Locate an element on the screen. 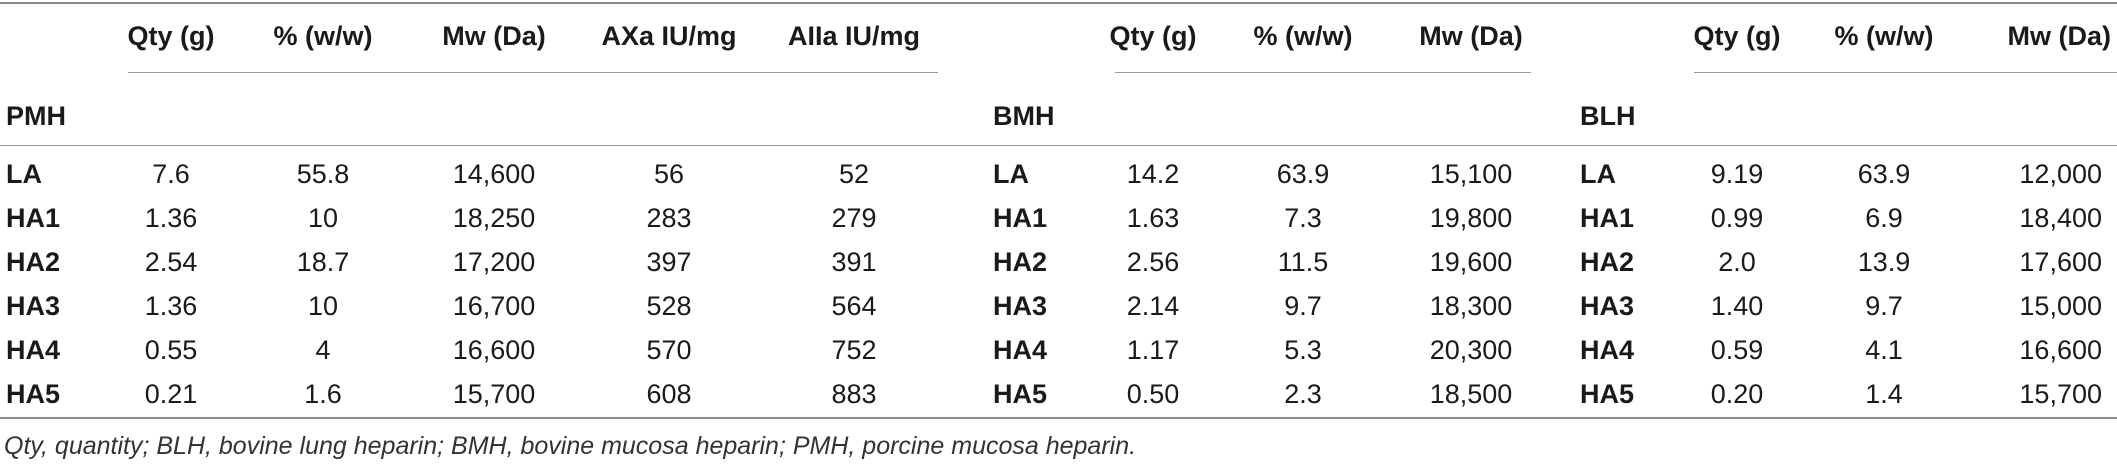  table-cell: 2.56 is located at coordinates (1153, 262).